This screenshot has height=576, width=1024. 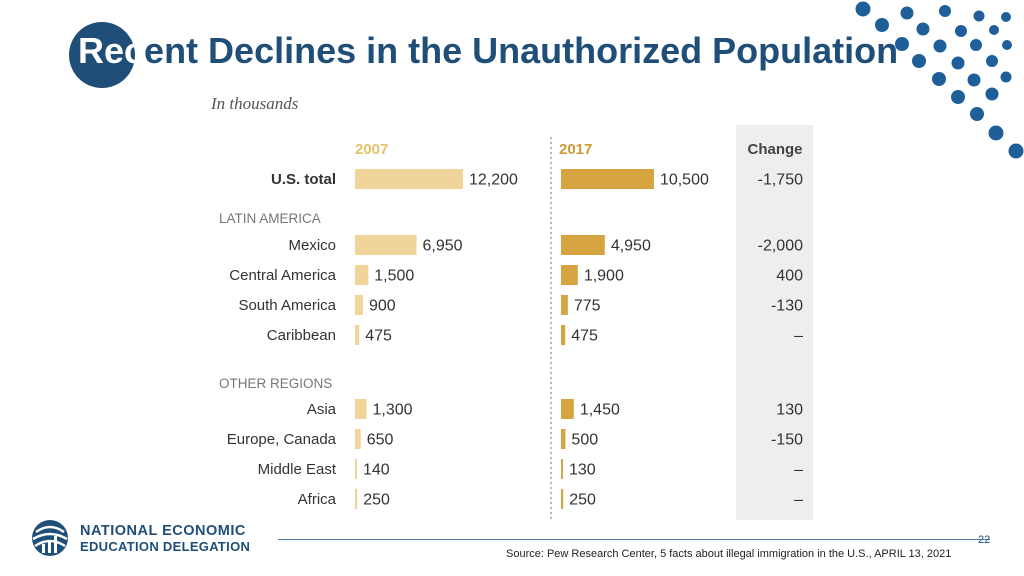 I want to click on footer-rule, so click(x=634, y=539).